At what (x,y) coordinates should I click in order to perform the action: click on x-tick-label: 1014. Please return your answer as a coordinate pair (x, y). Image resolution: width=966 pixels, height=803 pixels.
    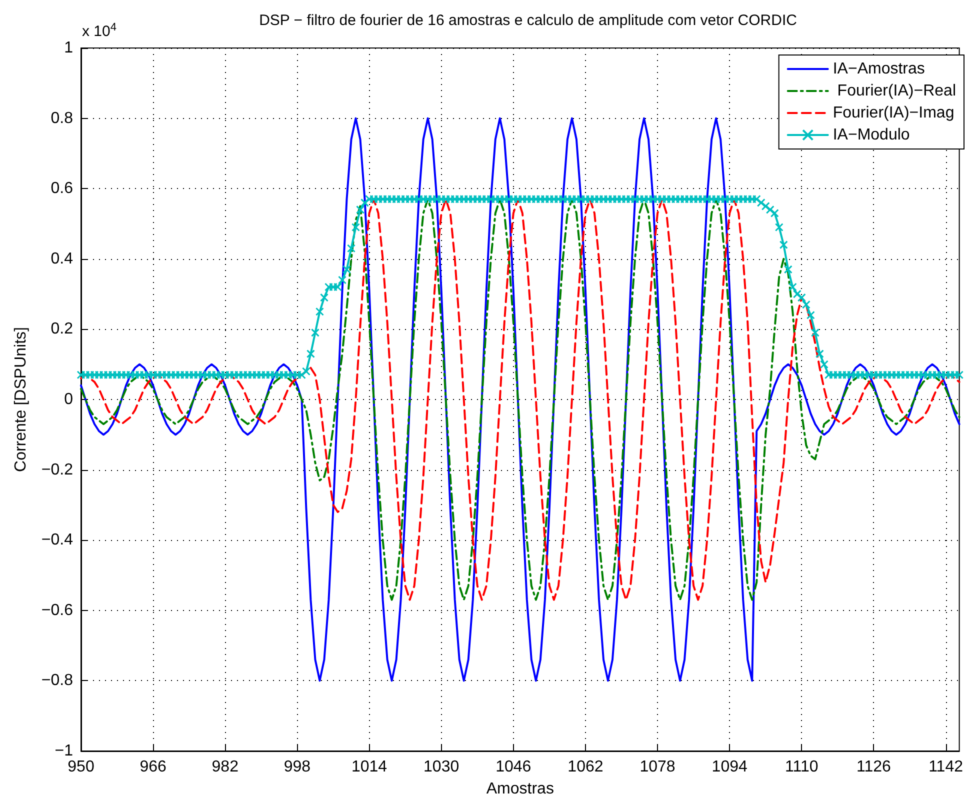
    Looking at the image, I should click on (369, 767).